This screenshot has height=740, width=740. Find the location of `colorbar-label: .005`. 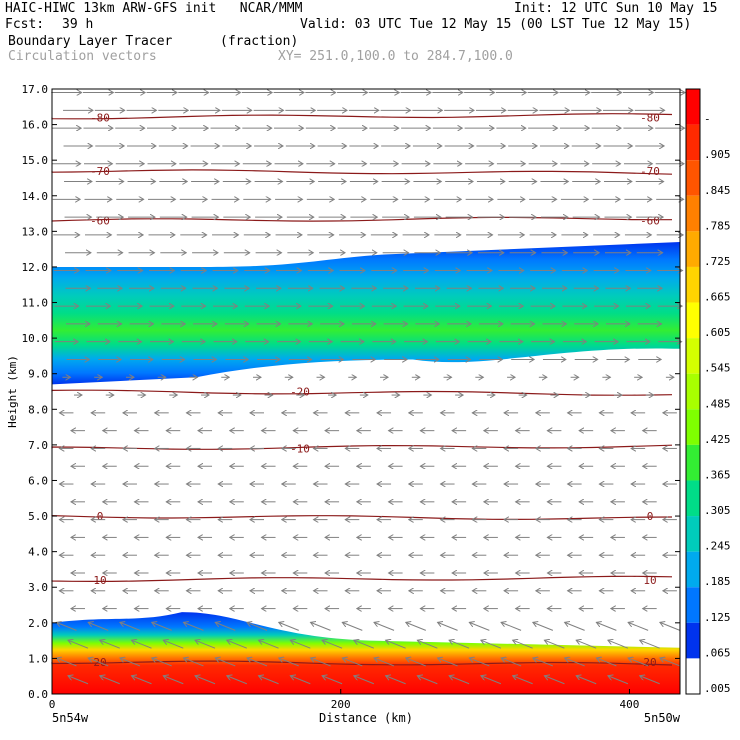

colorbar-label: .005 is located at coordinates (717, 688).